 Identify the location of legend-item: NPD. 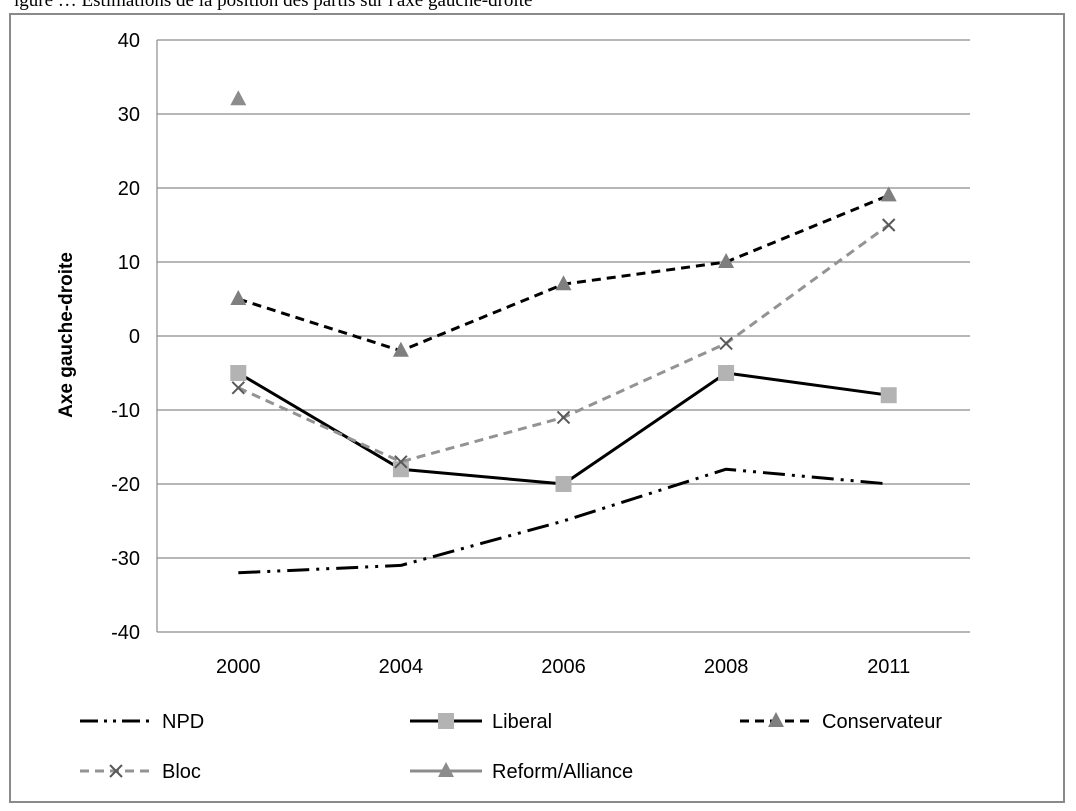
(142, 722).